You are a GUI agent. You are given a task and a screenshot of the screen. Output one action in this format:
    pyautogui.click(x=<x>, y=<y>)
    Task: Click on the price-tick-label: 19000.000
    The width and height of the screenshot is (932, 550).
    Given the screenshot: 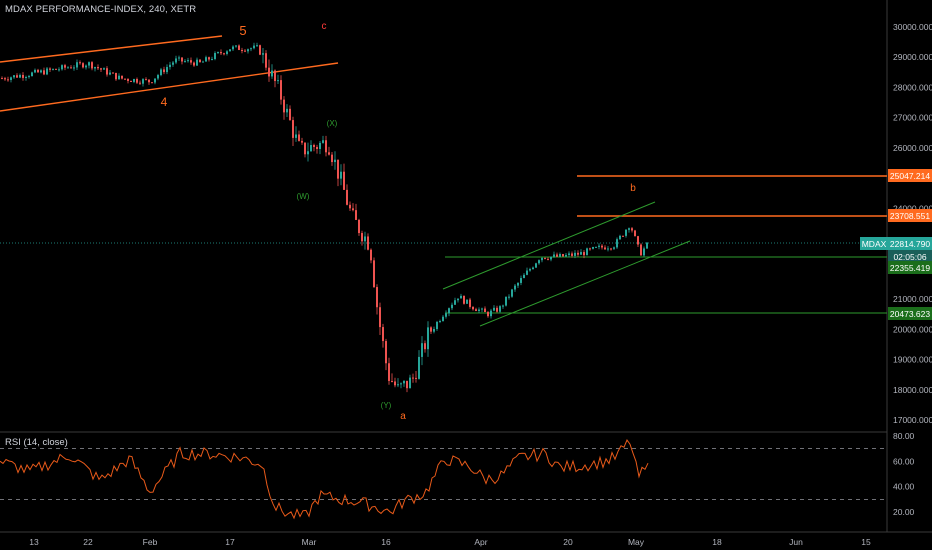 What is the action you would take?
    pyautogui.click(x=912, y=360)
    